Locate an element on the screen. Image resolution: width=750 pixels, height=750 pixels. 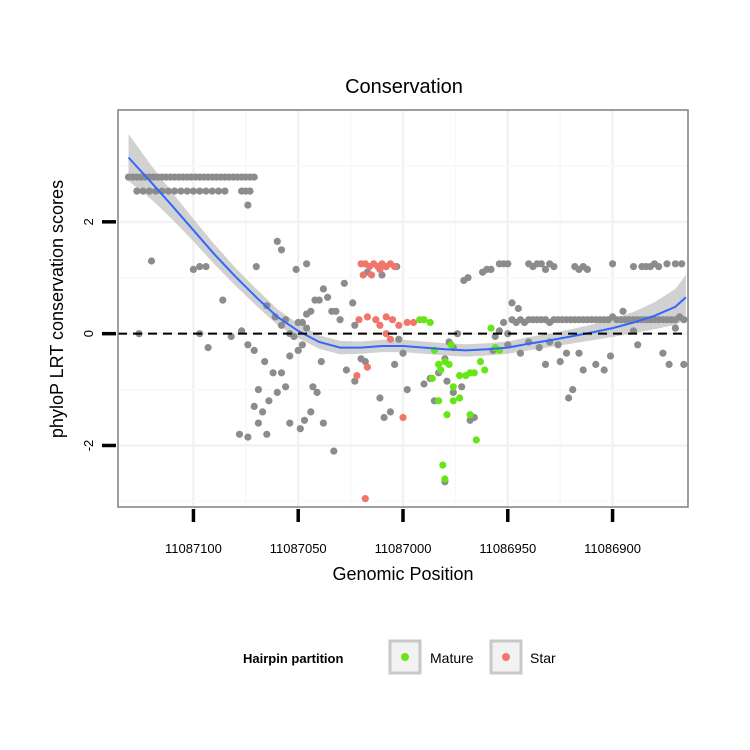
x-tick-label-1: 11087050 is located at coordinates (298, 548).